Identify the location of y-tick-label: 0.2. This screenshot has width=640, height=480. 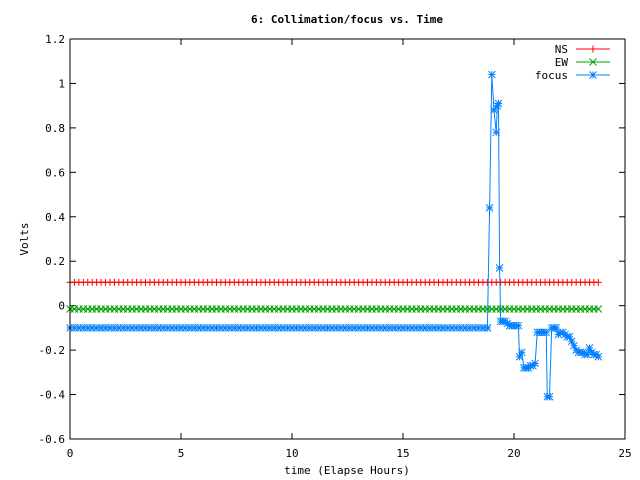
(55, 261).